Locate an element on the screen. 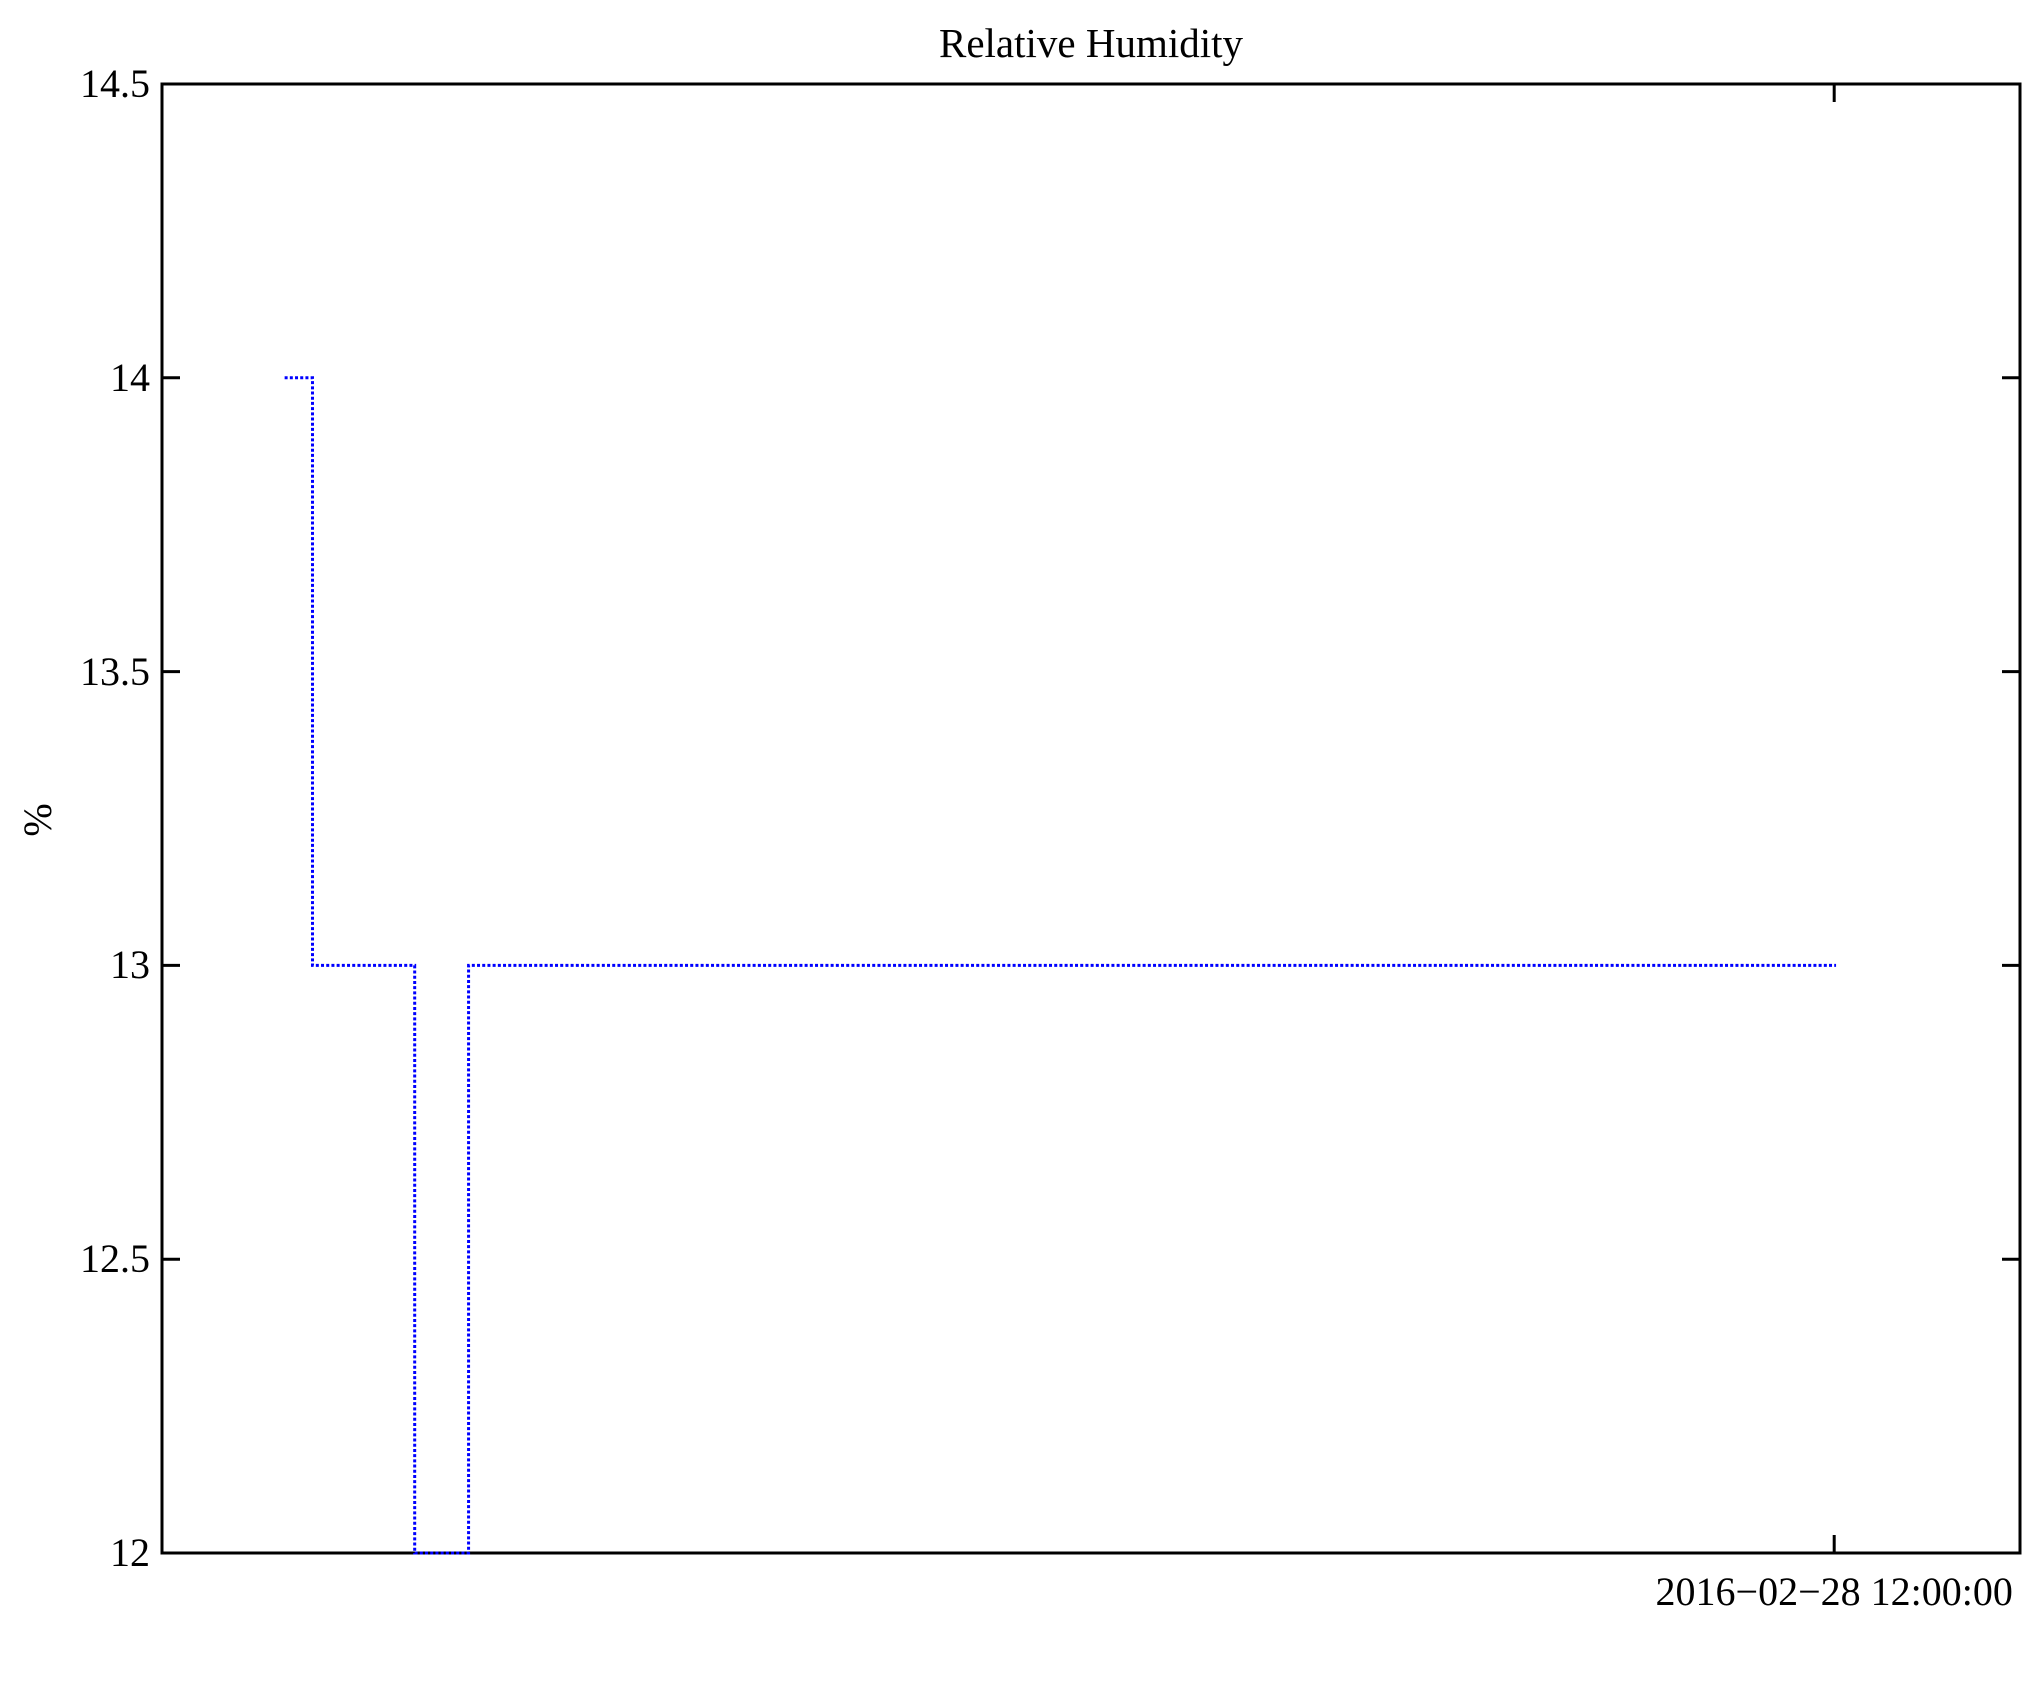  y-tick-label: 13 is located at coordinates (130, 965).